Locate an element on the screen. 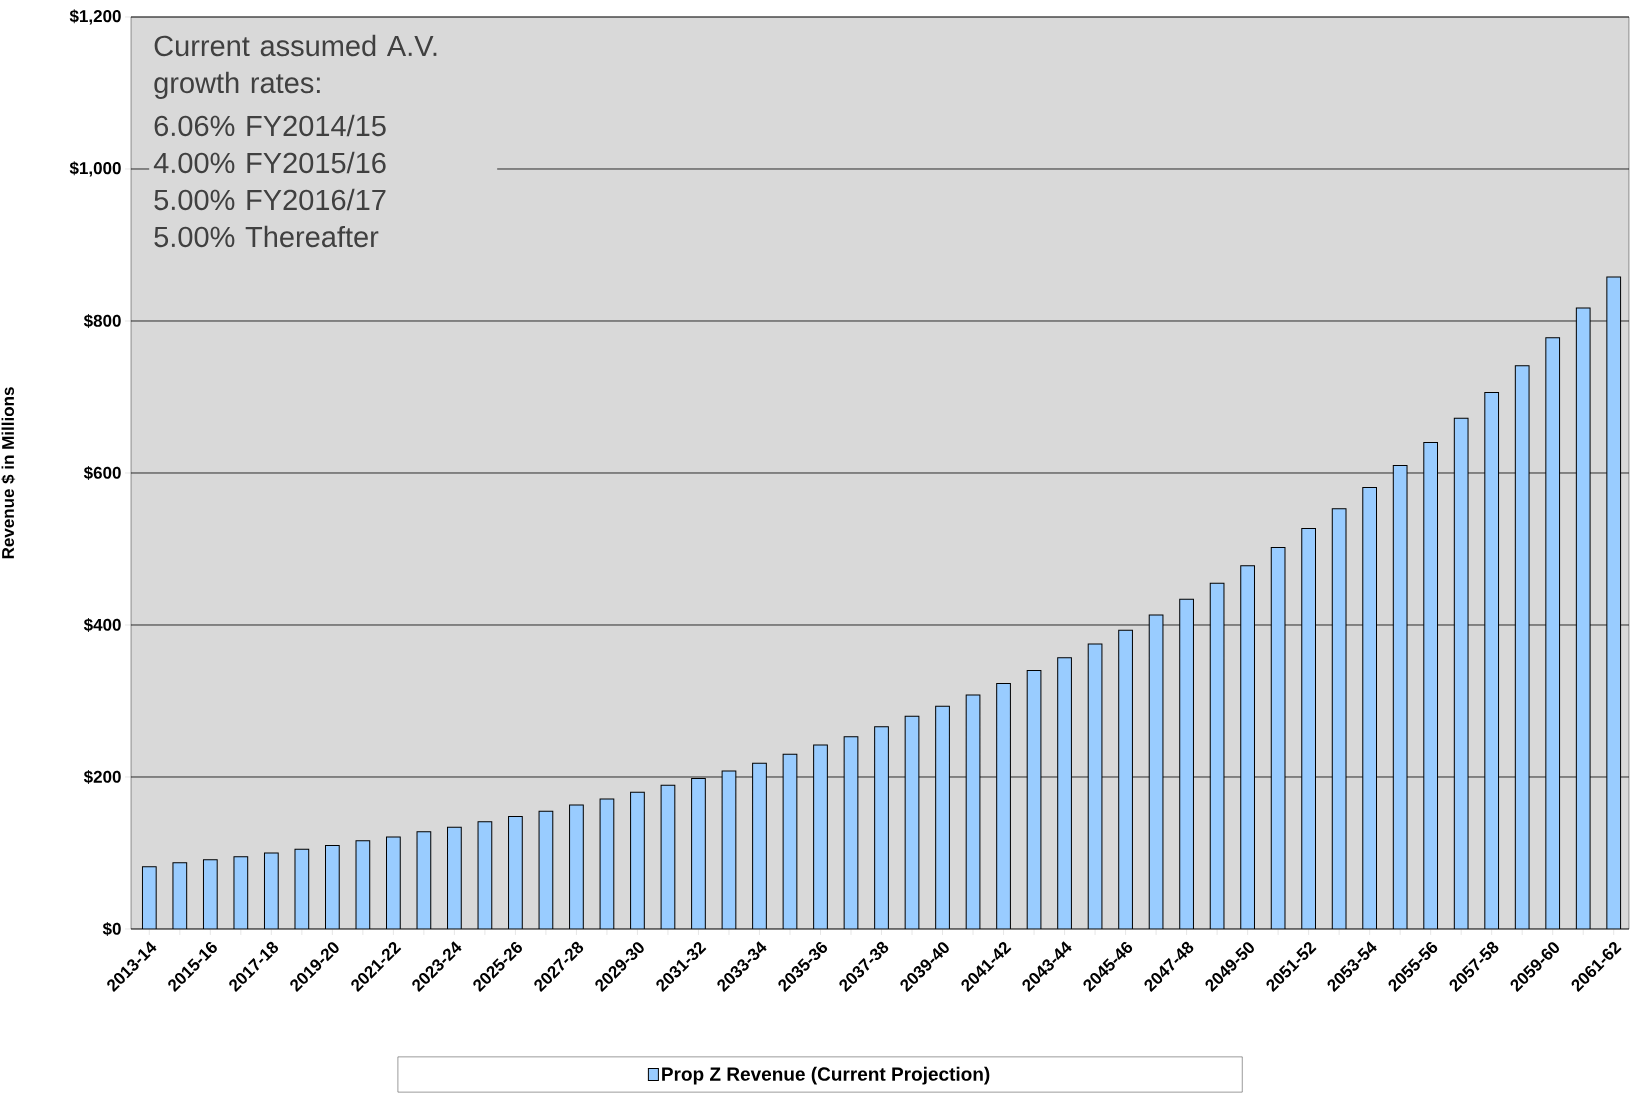  y-tick-label: $800 is located at coordinates (102, 321).